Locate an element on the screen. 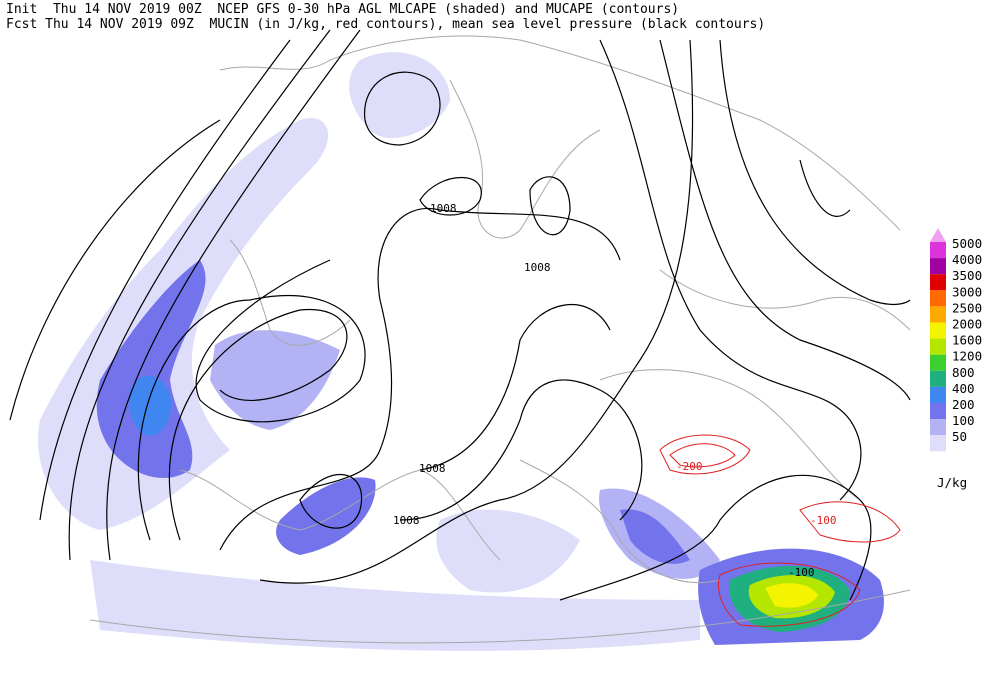 The image size is (1000, 684). legend-label: 2500 is located at coordinates (967, 307).